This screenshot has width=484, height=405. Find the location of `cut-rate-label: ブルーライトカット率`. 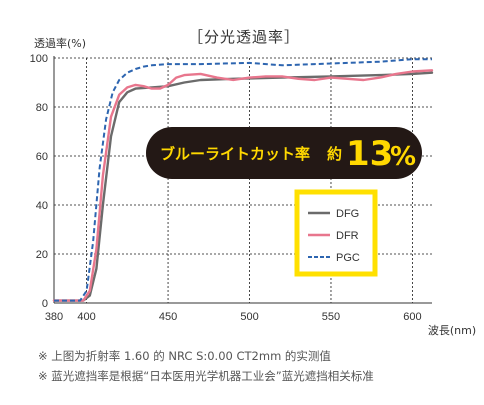

cut-rate-label: ブルーライトカット率 is located at coordinates (235, 154).